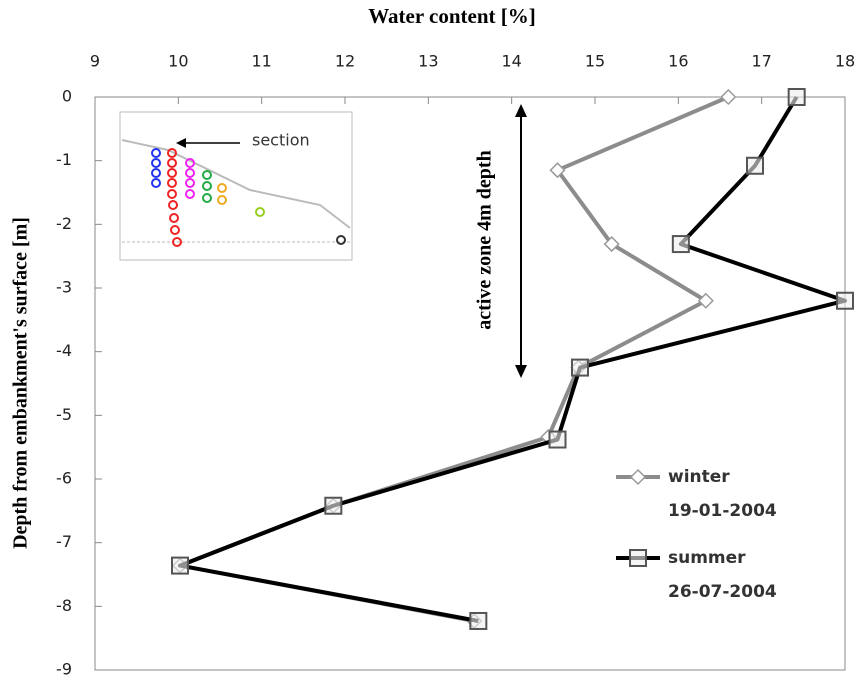  Describe the element at coordinates (64, 605) in the screenshot. I see `y-tick-label: -8` at that location.